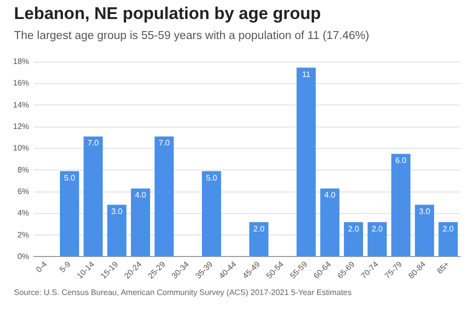  Describe the element at coordinates (192, 36) in the screenshot. I see `chart-subtitle: The largest age group is 55-59 years with a population of 11 (17.46%)` at that location.